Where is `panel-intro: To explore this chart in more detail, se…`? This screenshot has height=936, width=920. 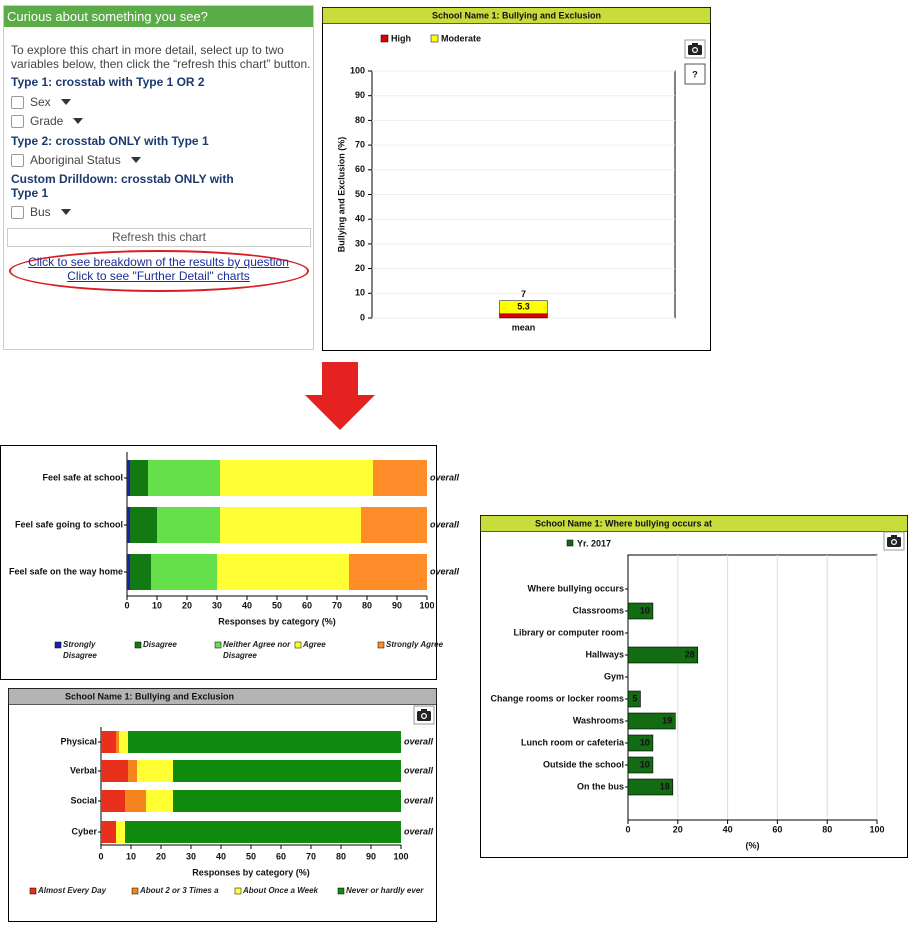
panel-intro: To explore this chart in more detail, se… is located at coordinates (161, 57).